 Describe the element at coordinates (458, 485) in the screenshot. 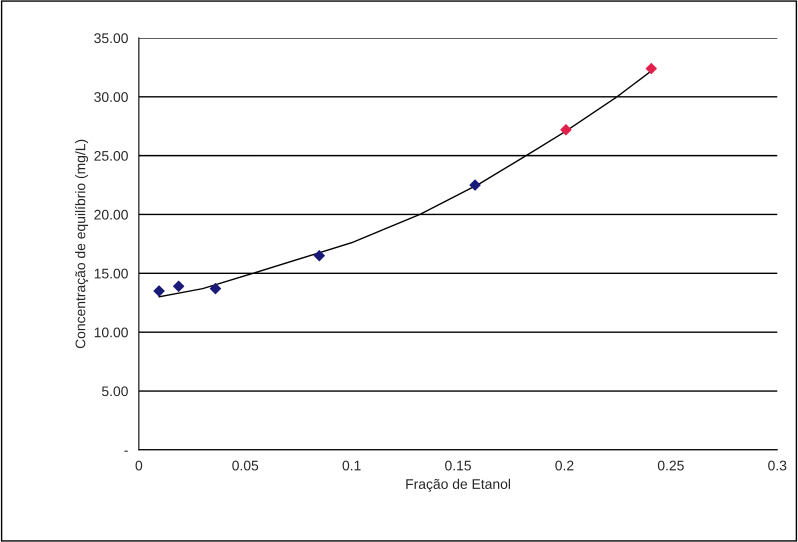

I see `x-axis-title: Fração de Etanol` at that location.